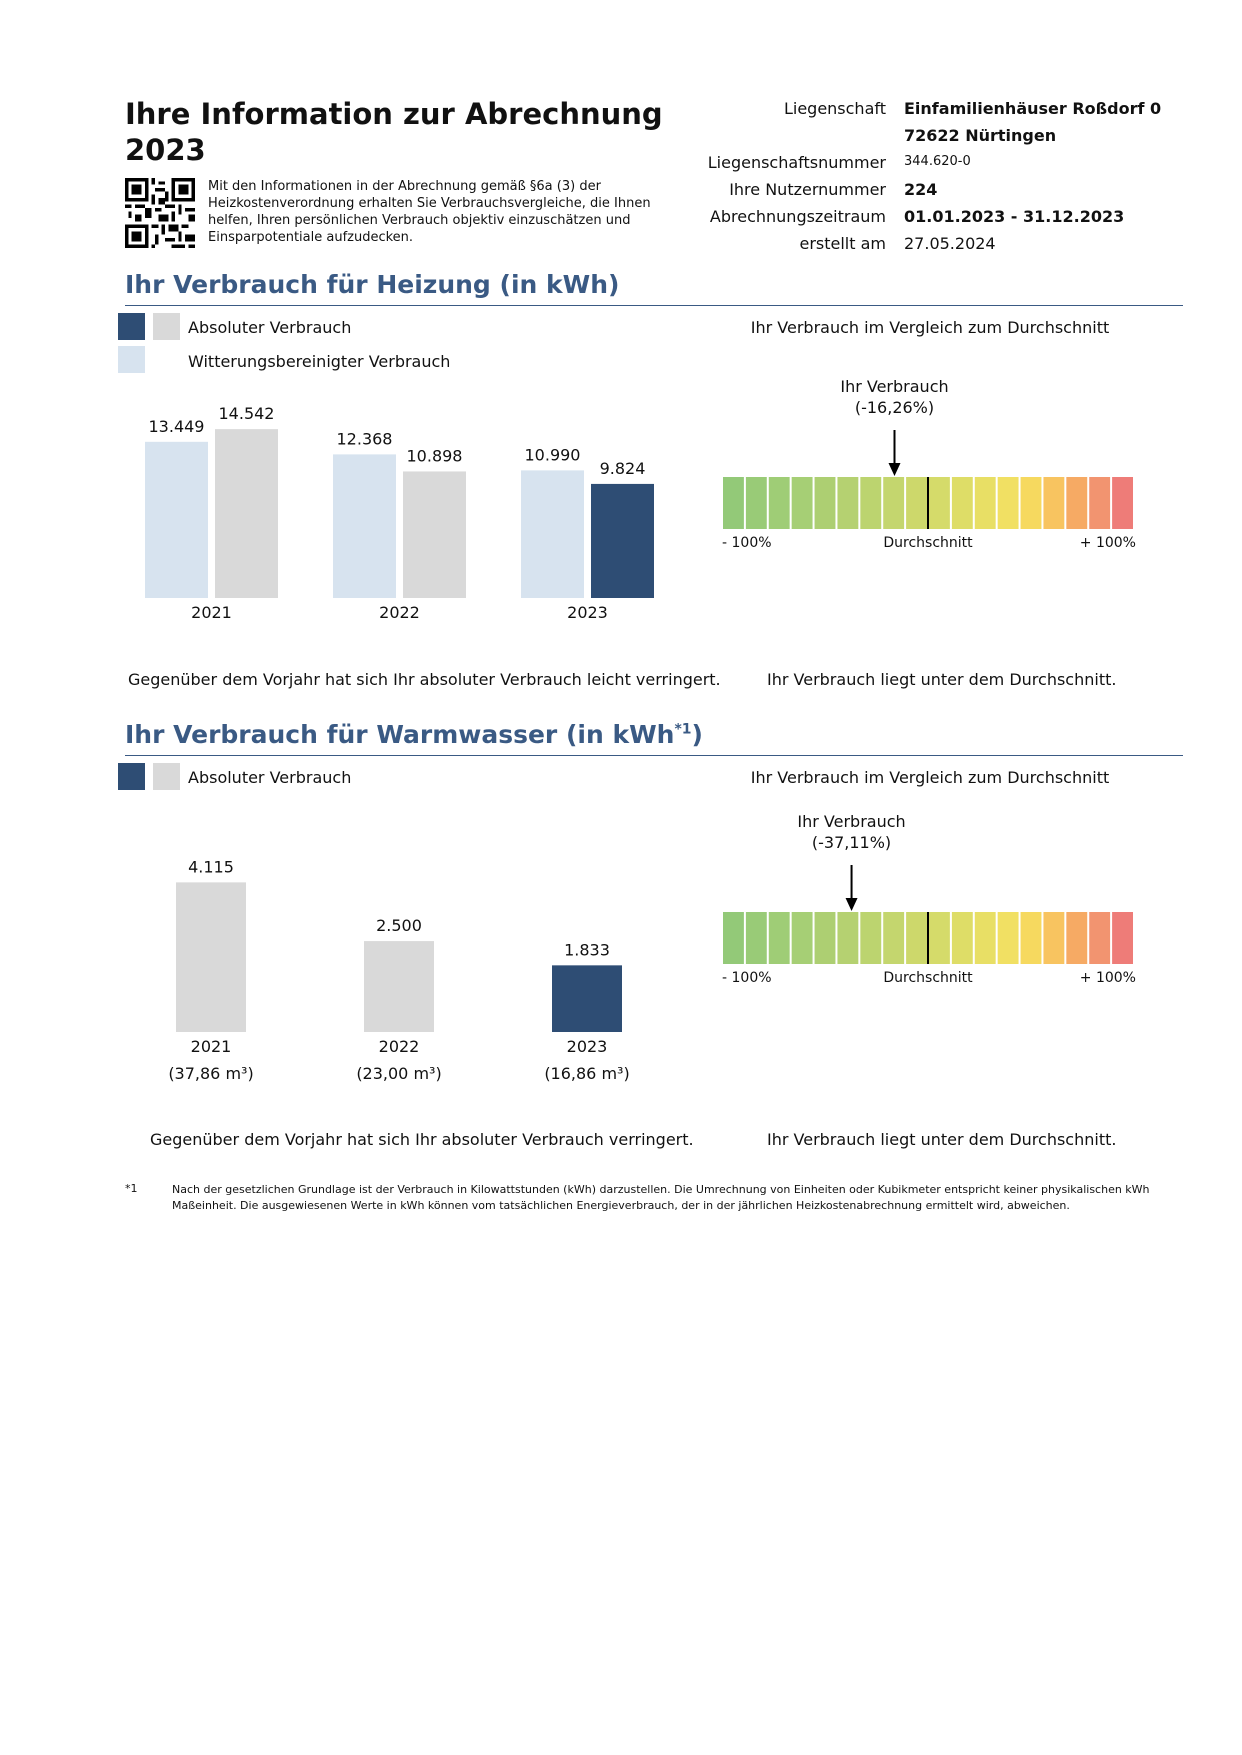  Describe the element at coordinates (247, 413) in the screenshot. I see `heating-bar-value-label: 14.542` at that location.